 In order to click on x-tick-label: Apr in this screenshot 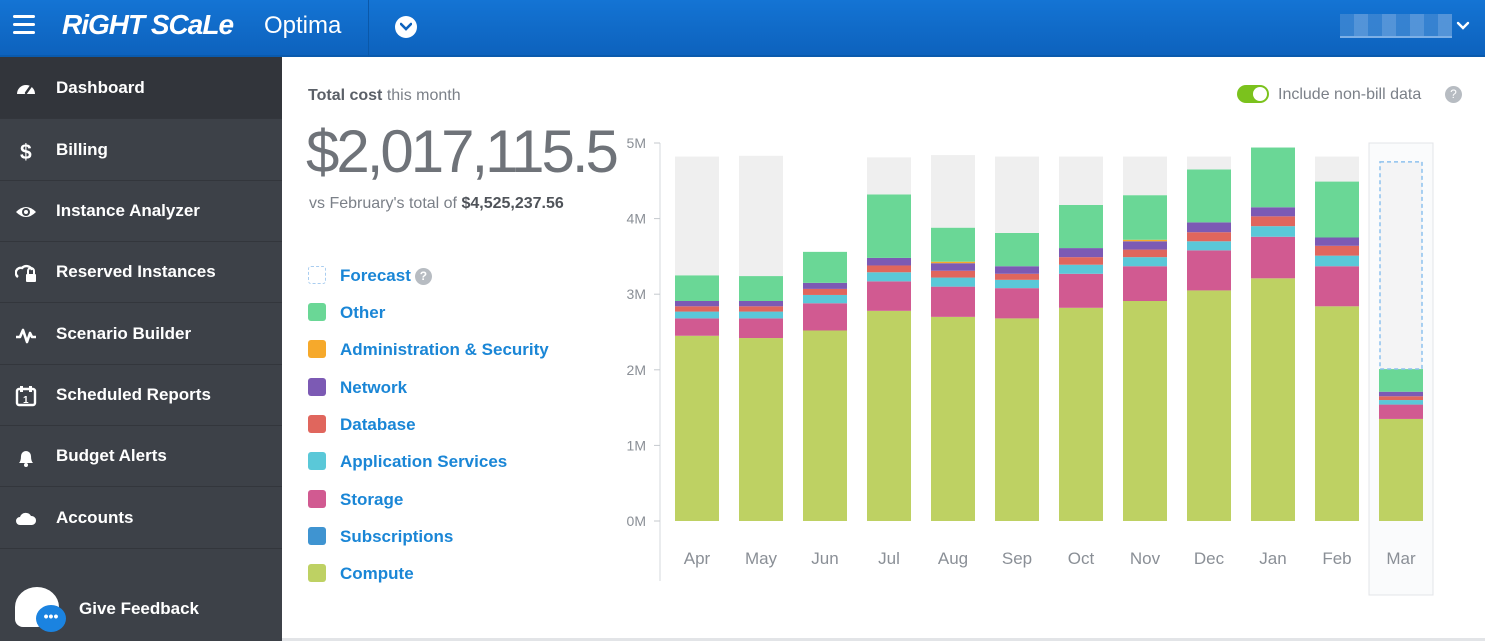, I will do `click(697, 558)`.